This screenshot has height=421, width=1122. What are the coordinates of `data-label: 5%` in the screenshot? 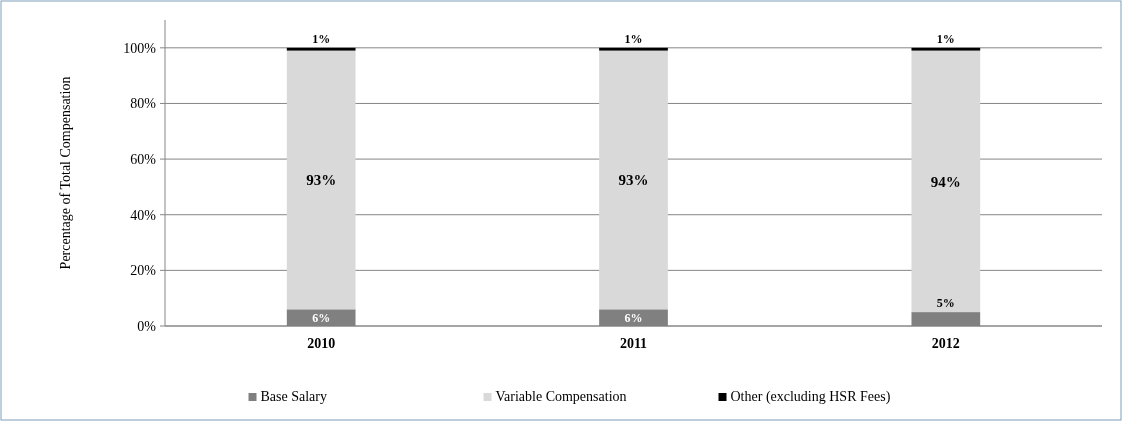 It's located at (945, 303).